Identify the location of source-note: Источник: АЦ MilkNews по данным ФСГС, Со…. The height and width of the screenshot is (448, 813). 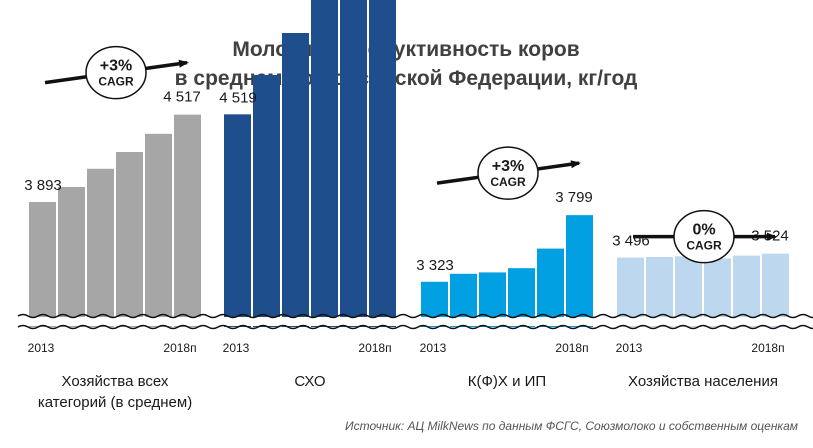
(571, 426).